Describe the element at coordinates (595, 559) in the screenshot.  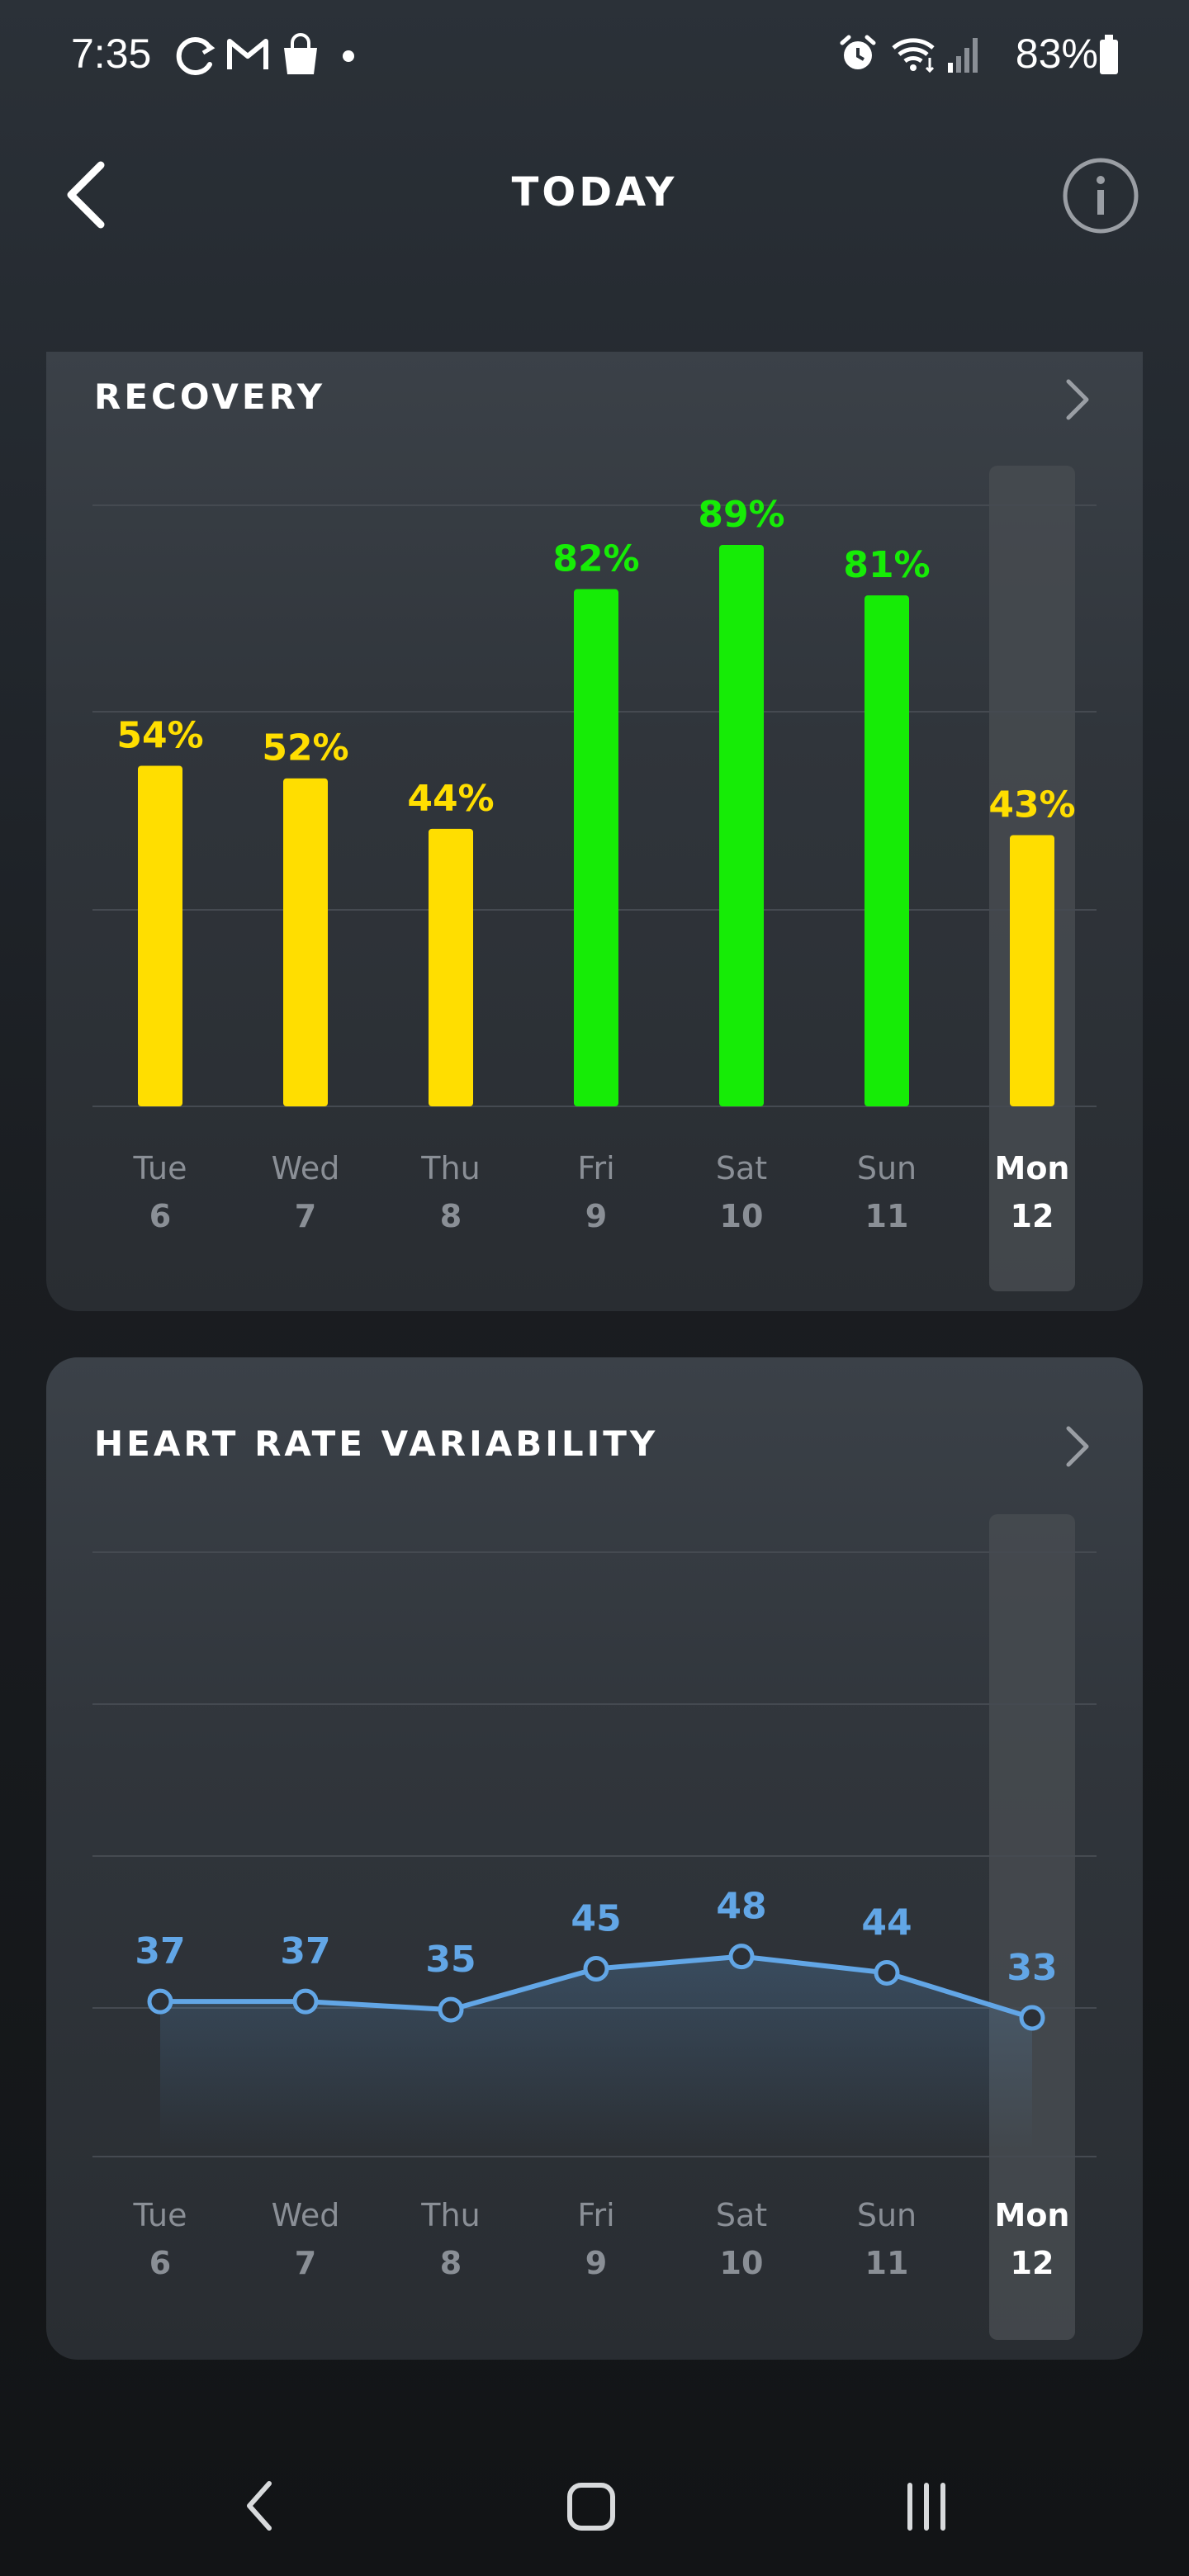
I see `recovery-value-label: 82%` at that location.